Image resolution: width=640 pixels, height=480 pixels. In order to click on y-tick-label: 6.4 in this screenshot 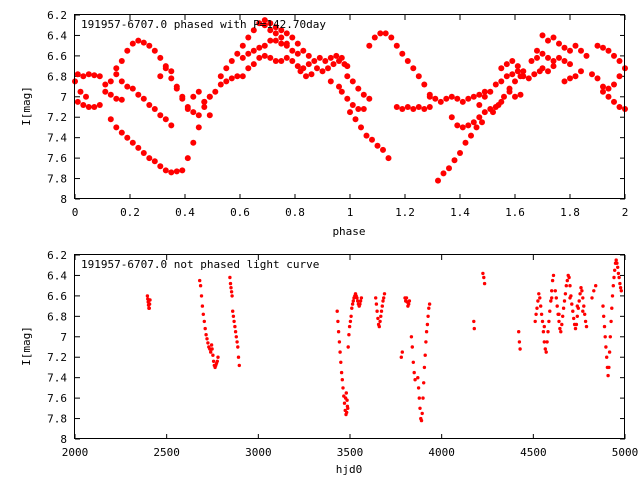, I will do `click(57, 35)`.